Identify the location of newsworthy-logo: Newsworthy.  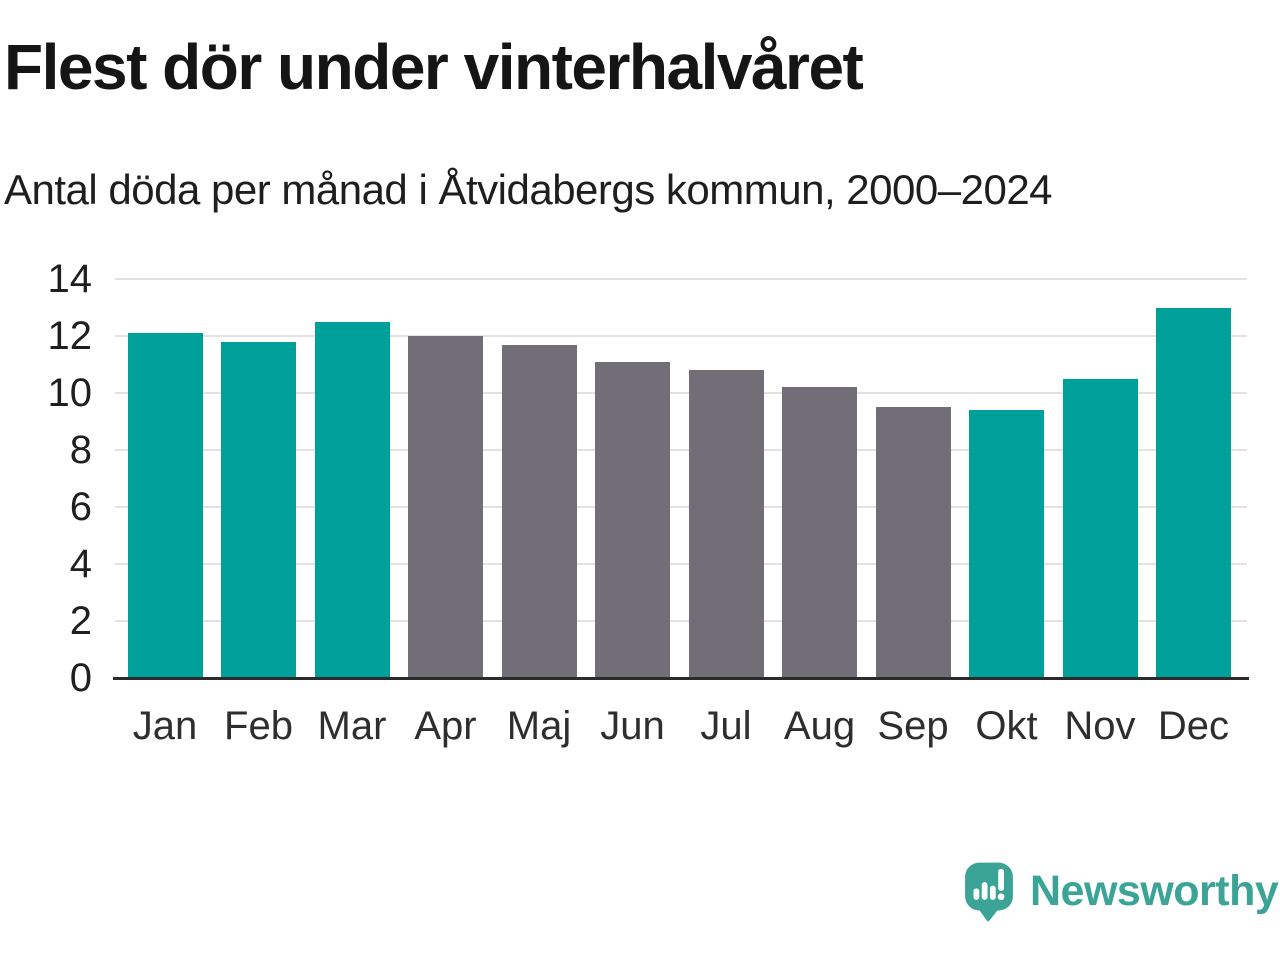
(1120, 891).